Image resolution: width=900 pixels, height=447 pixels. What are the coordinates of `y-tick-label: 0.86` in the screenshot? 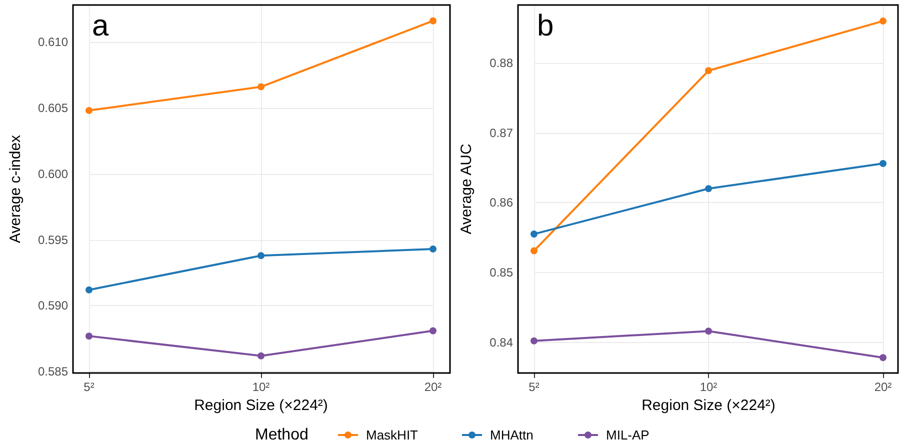 It's located at (502, 203).